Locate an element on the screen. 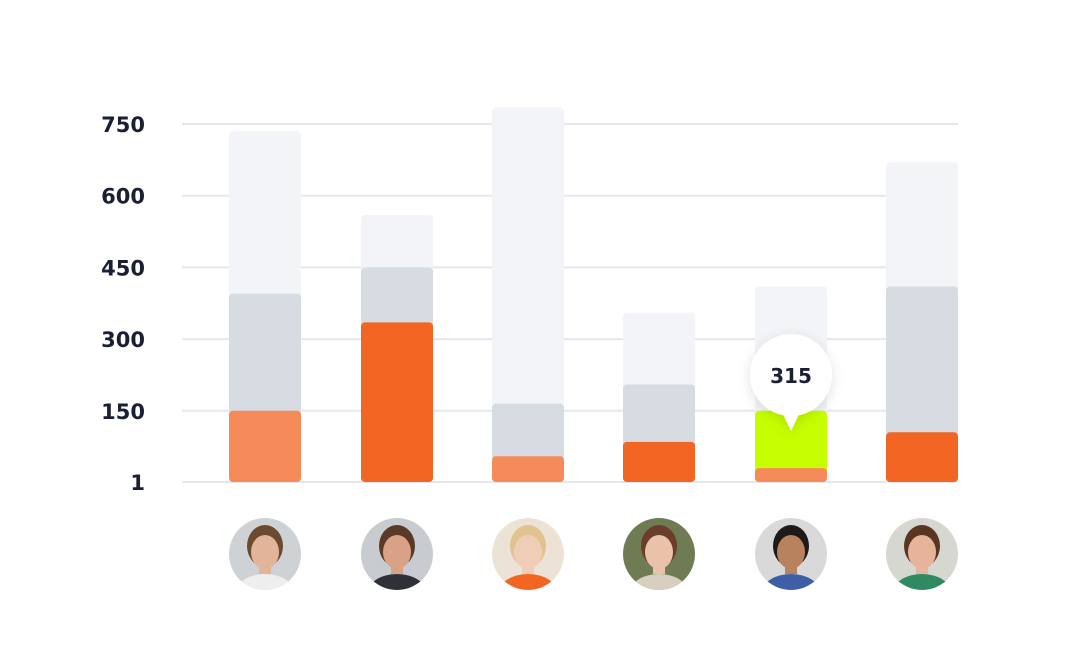 Image resolution: width=1078 pixels, height=650 pixels. bar-highlight-segment is located at coordinates (791, 446).